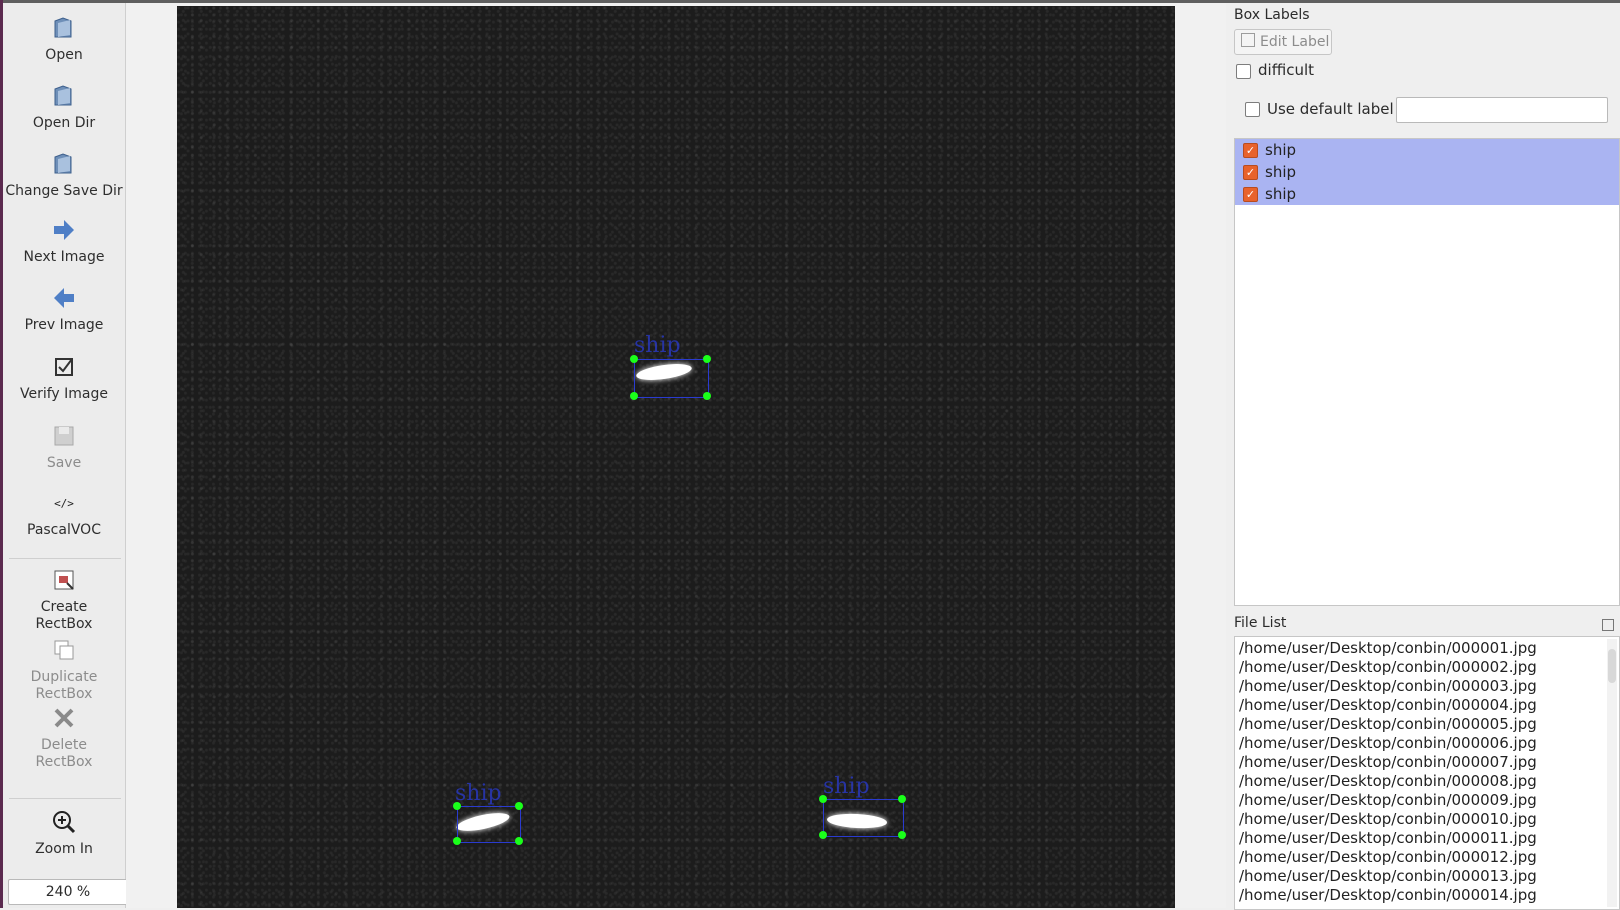 This screenshot has width=1620, height=910. I want to click on open-dir-button: Open Dir, so click(64, 107).